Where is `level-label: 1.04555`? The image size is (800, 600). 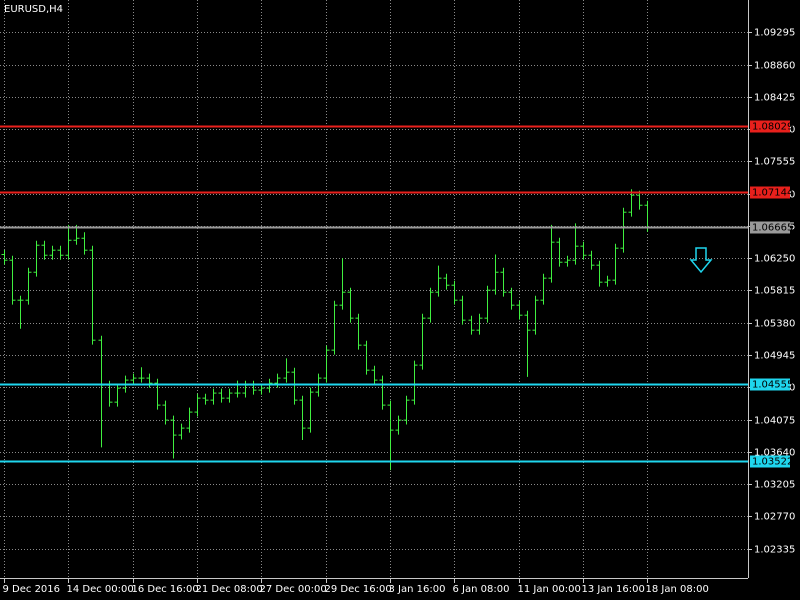 level-label: 1.04555 is located at coordinates (772, 385).